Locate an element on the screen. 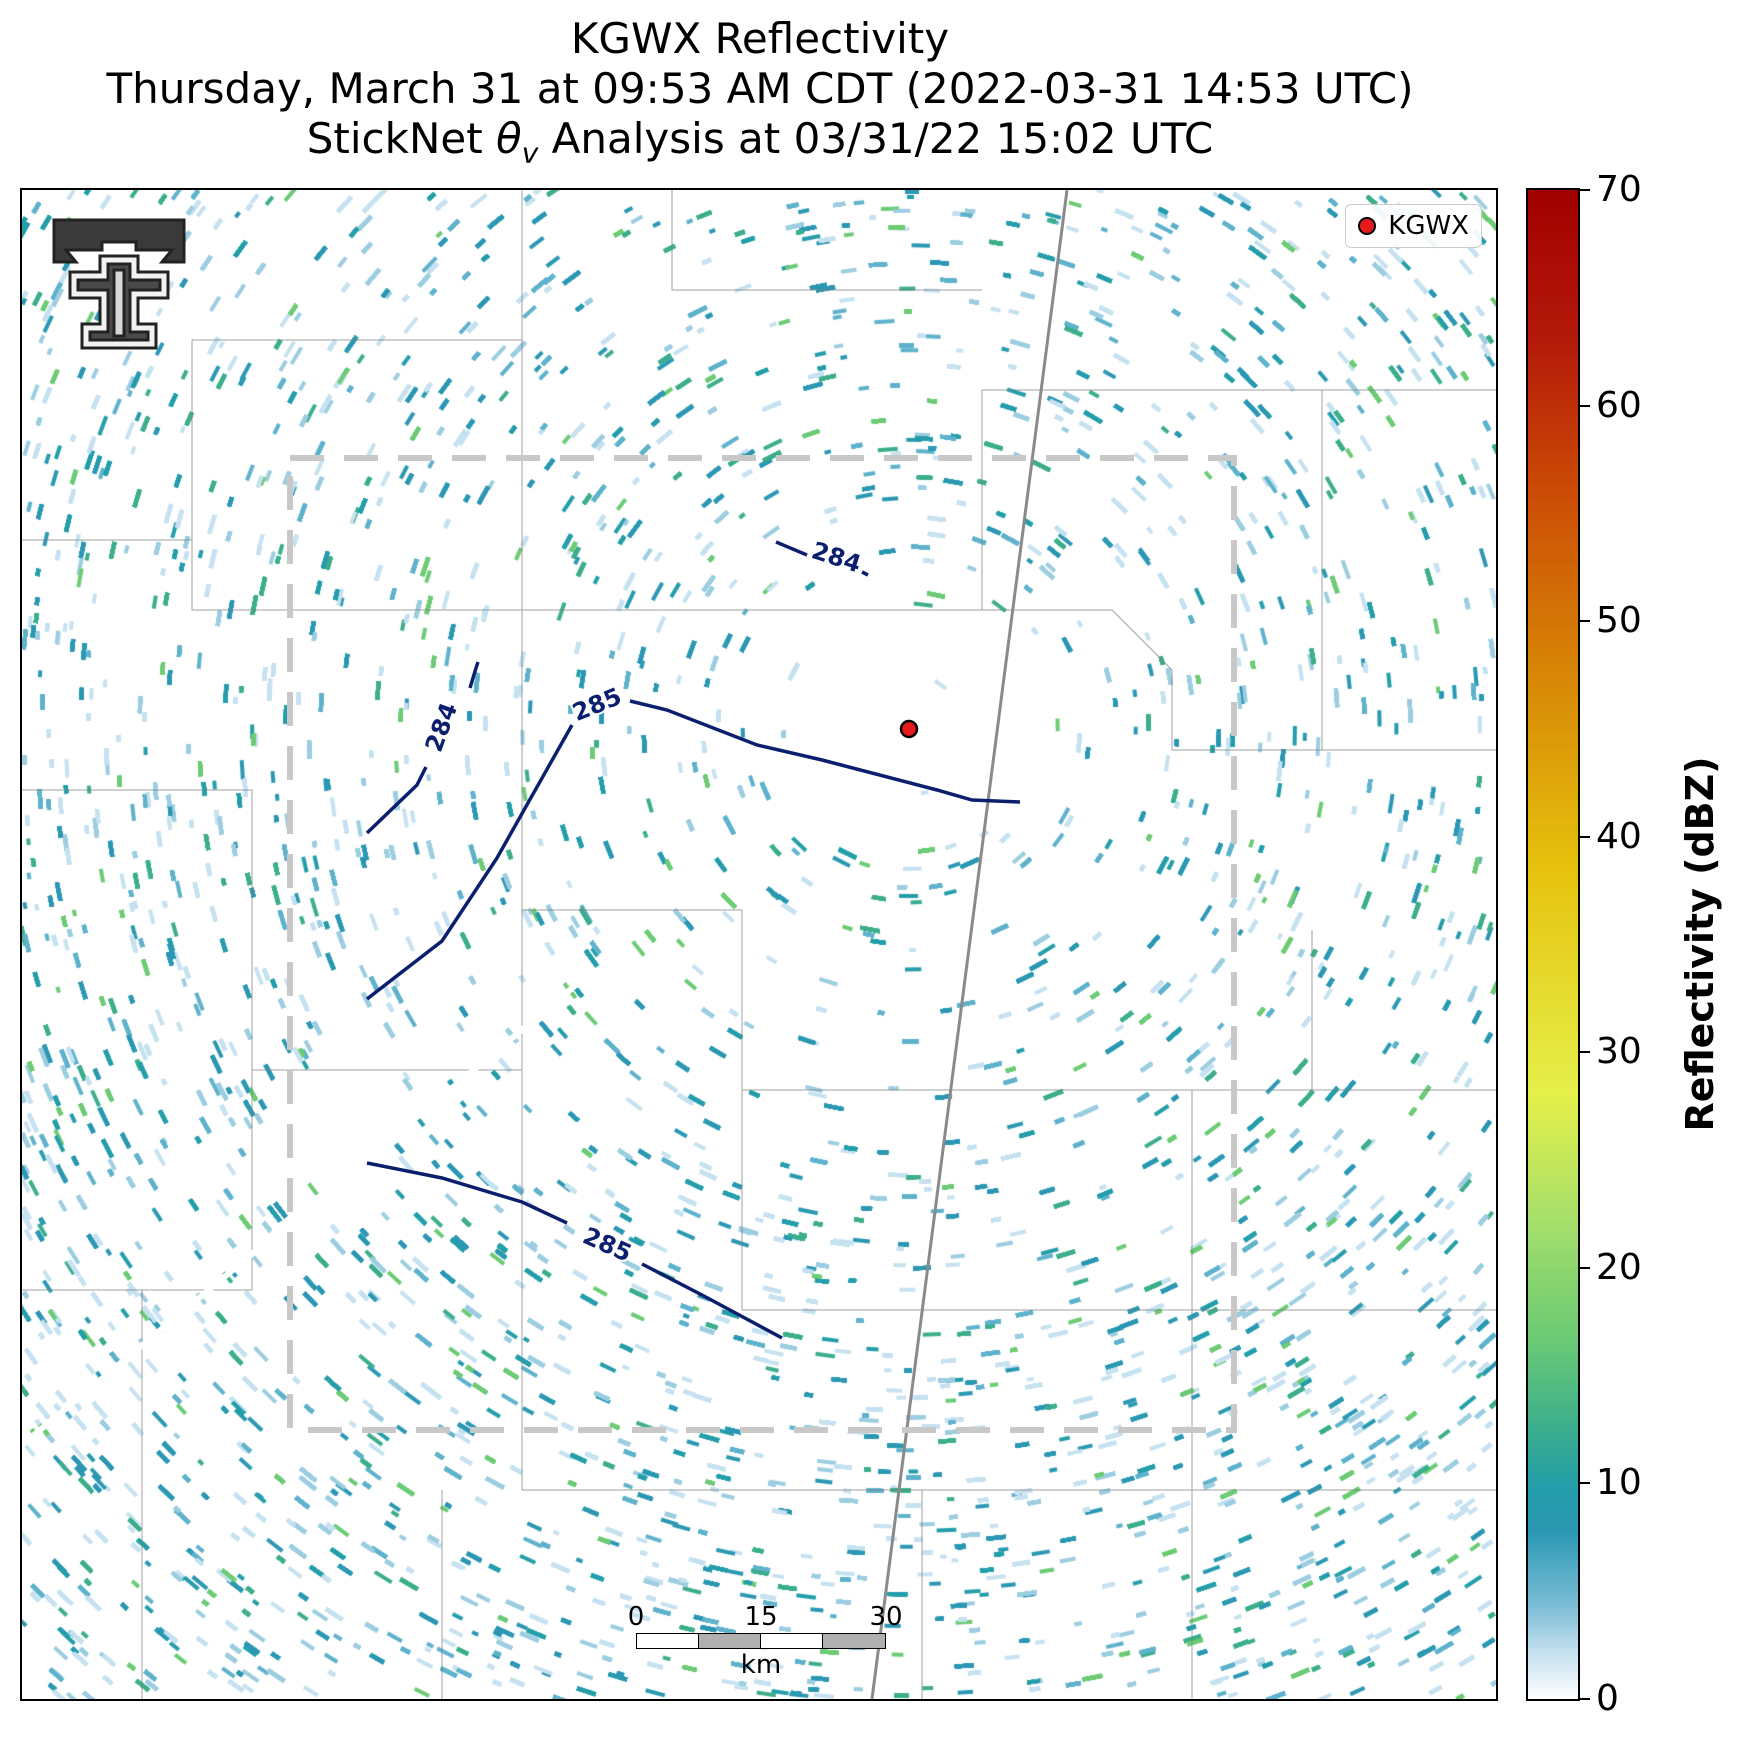 The height and width of the screenshot is (1743, 1738). legend-label: KGWX is located at coordinates (1428, 226).